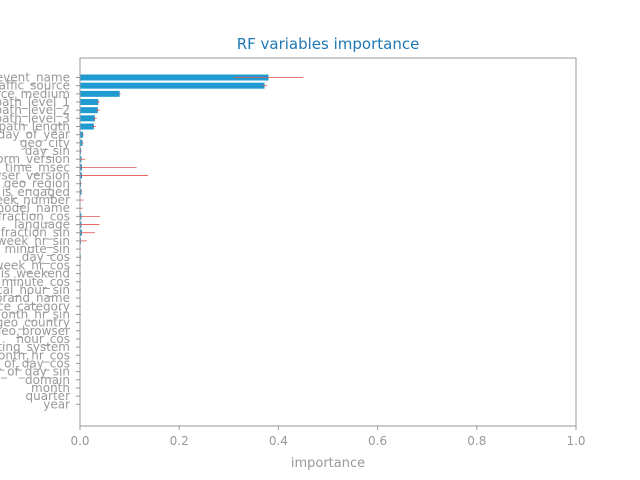 Image resolution: width=640 pixels, height=480 pixels. I want to click on y-tick-label: is_engaged, so click(36, 192).